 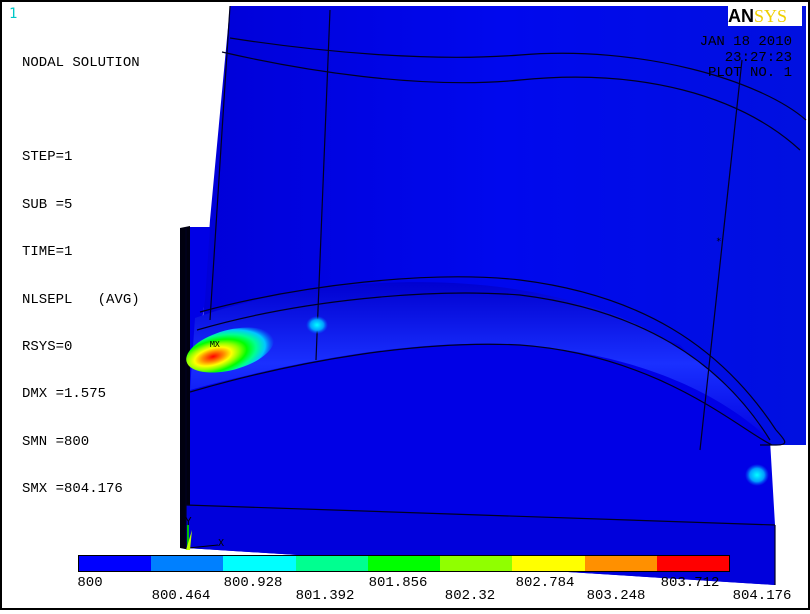 What do you see at coordinates (470, 596) in the screenshot?
I see `legend-label: 802.32` at bounding box center [470, 596].